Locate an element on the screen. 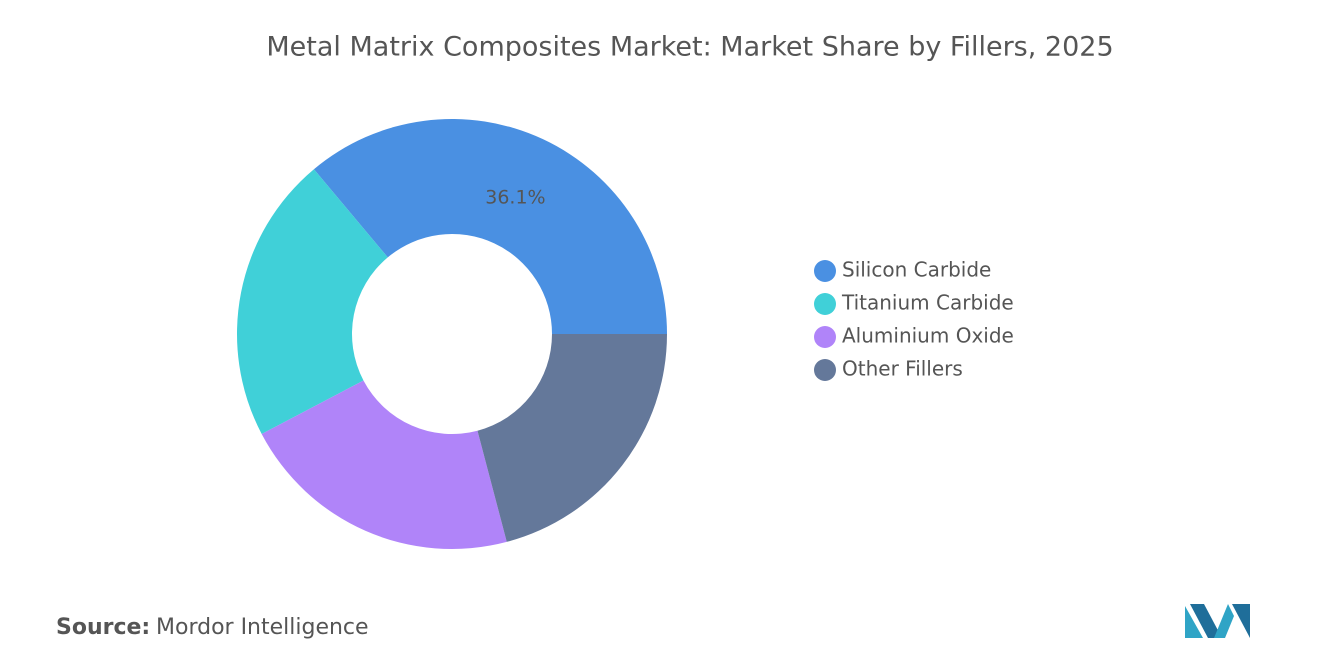 The width and height of the screenshot is (1320, 665). logo is located at coordinates (1217, 621).